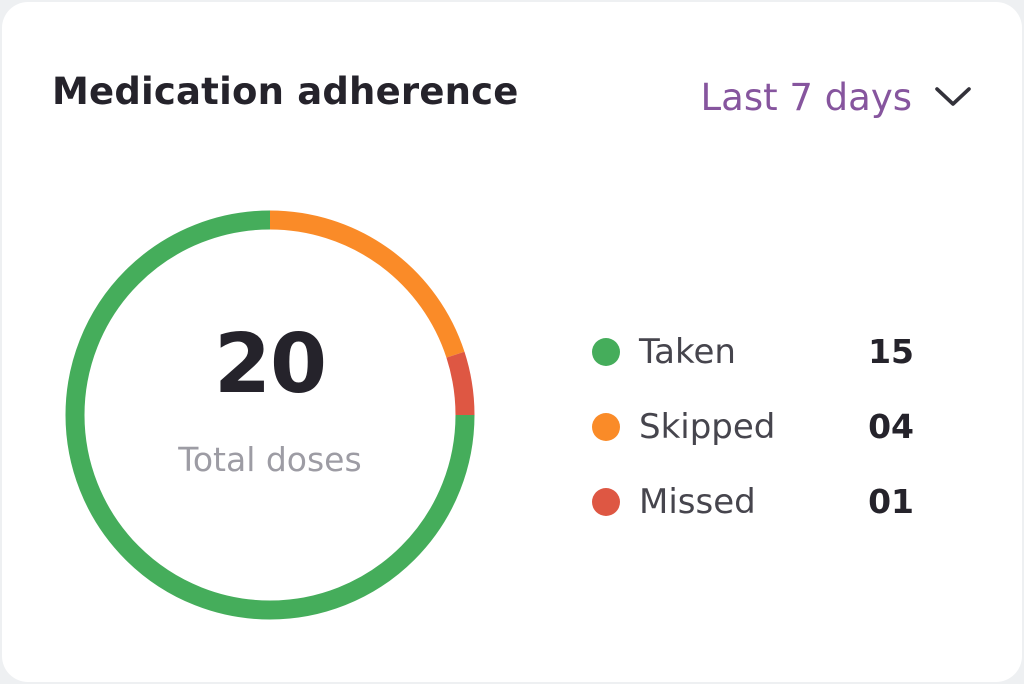 The width and height of the screenshot is (1024, 684). Describe the element at coordinates (707, 426) in the screenshot. I see `legend-label-skipped: Skipped` at that location.